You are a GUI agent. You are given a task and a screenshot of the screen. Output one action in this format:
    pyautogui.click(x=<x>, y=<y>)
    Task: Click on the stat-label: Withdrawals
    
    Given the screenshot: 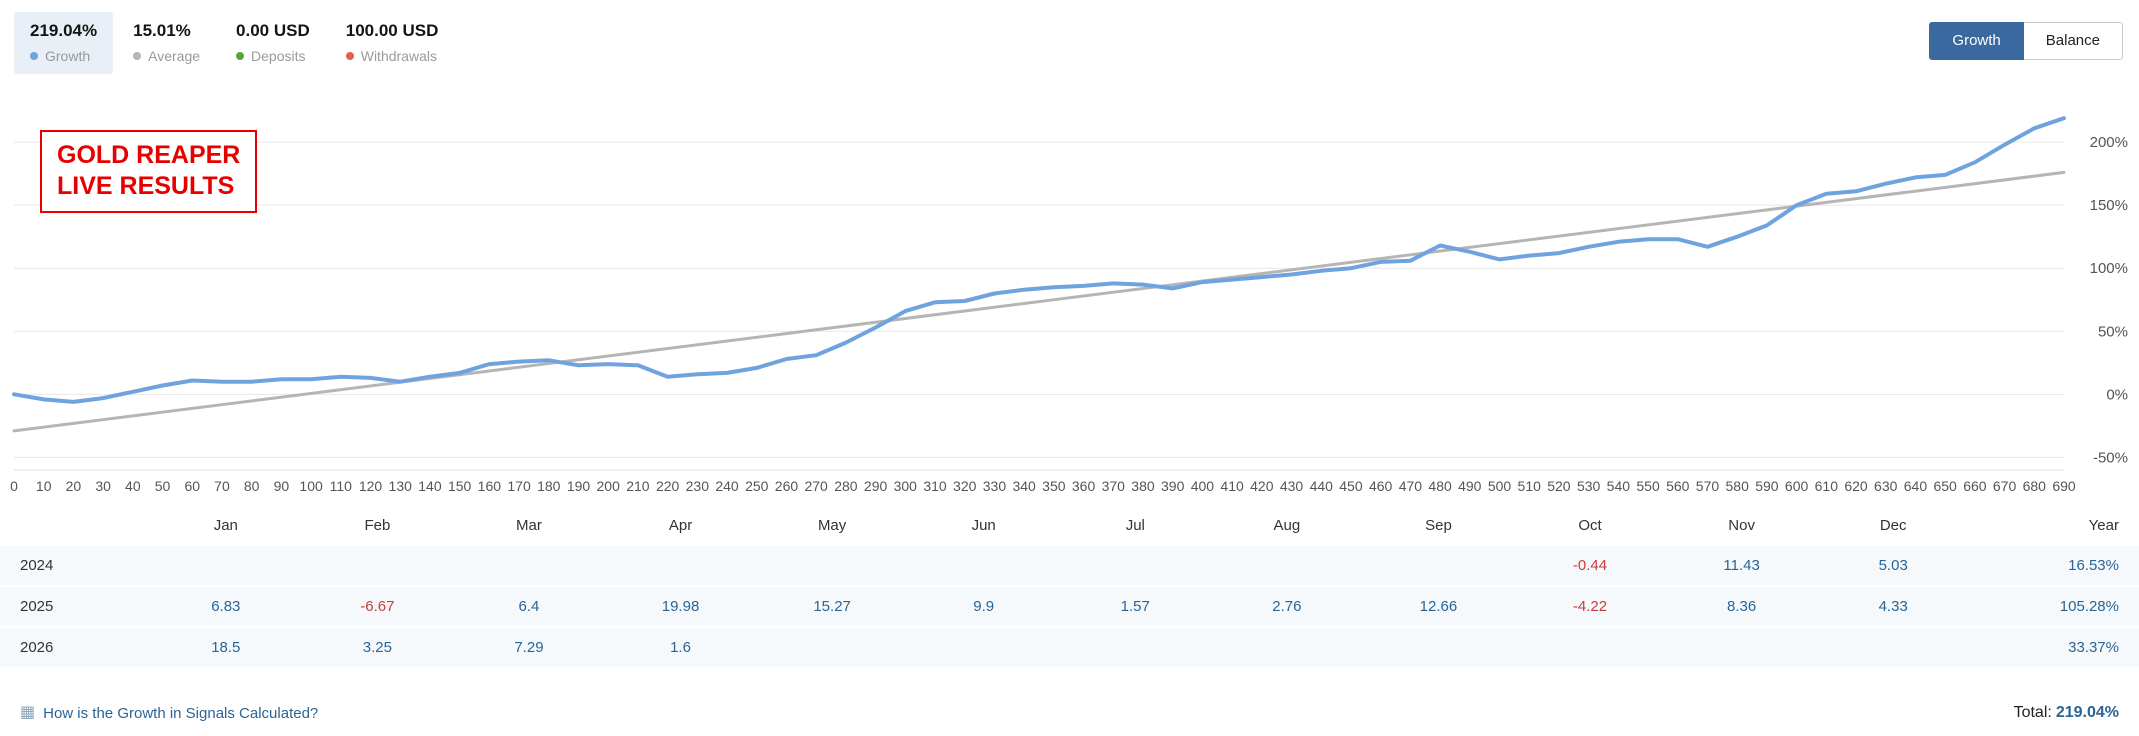 What is the action you would take?
    pyautogui.click(x=392, y=56)
    